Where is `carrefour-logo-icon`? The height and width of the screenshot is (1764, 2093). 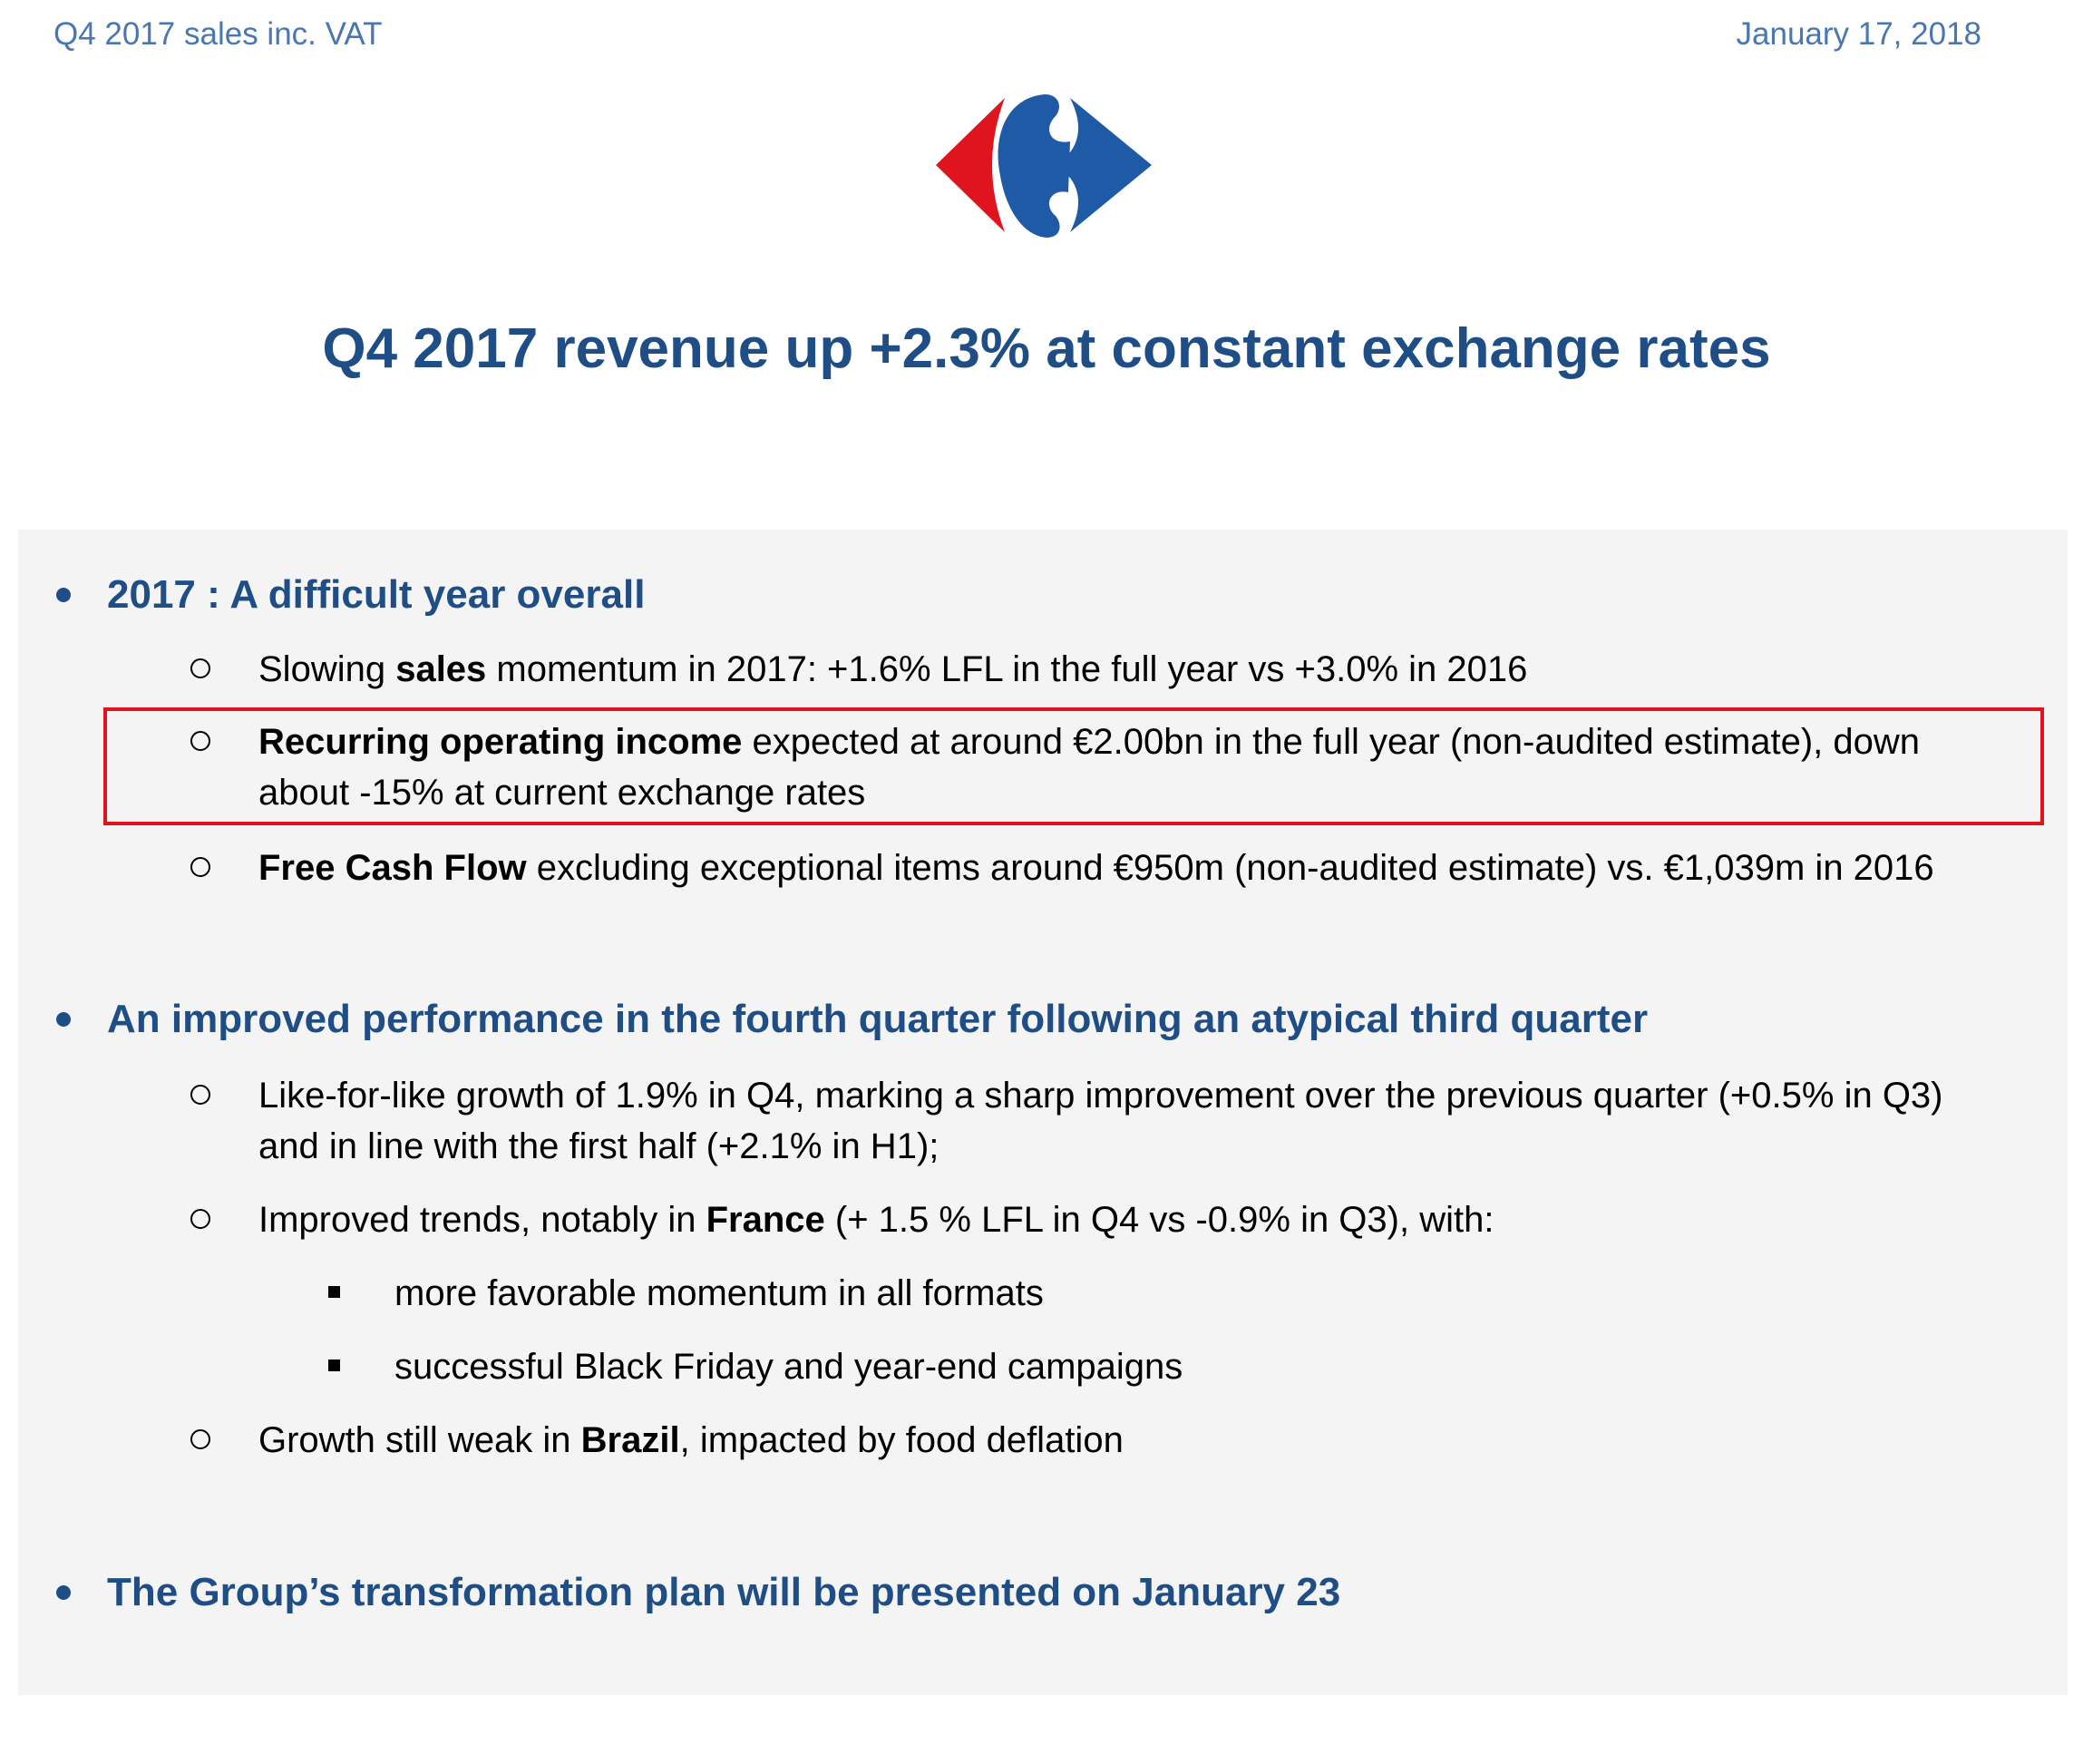
carrefour-logo-icon is located at coordinates (1044, 166).